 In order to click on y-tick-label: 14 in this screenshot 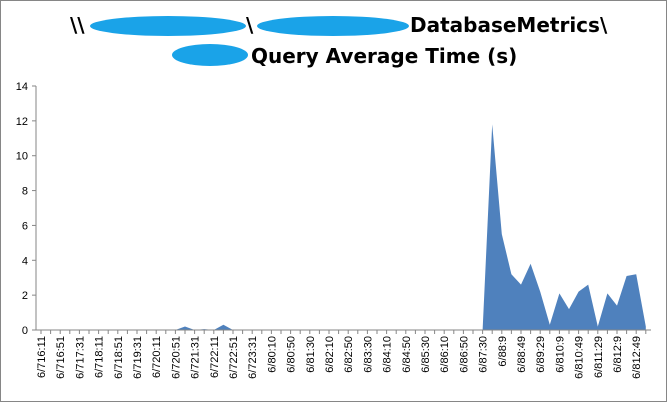, I will do `click(22, 87)`.